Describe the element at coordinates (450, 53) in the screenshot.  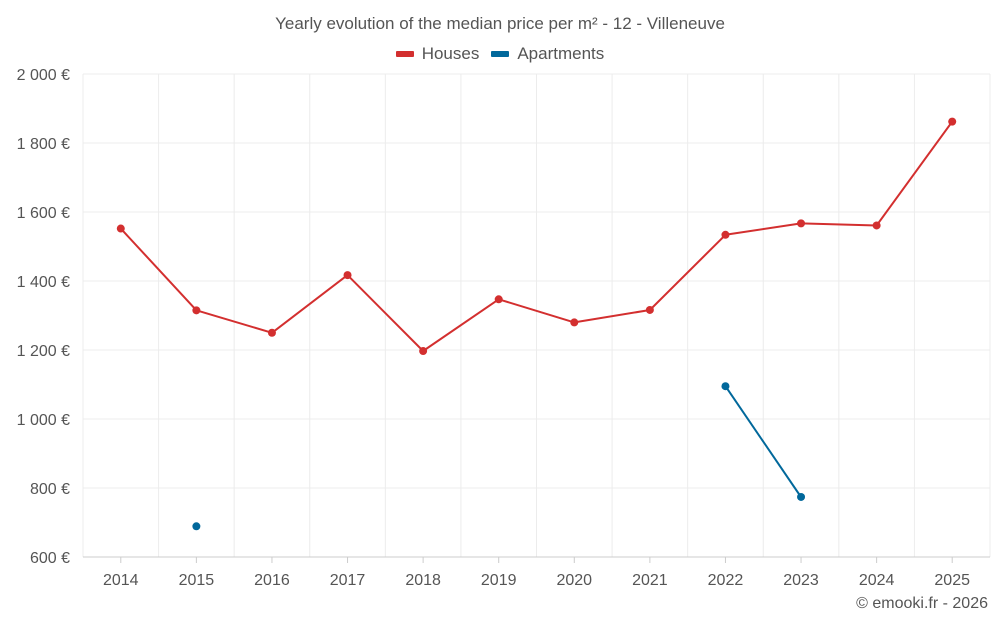
I see `legend-label-houses: Houses` at that location.